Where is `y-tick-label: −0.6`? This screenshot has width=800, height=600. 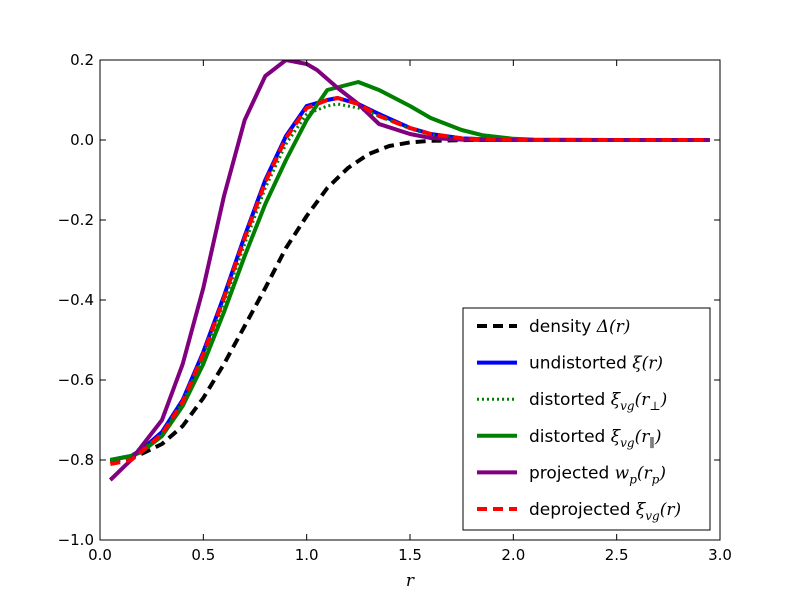 y-tick-label: −0.6 is located at coordinates (76, 380).